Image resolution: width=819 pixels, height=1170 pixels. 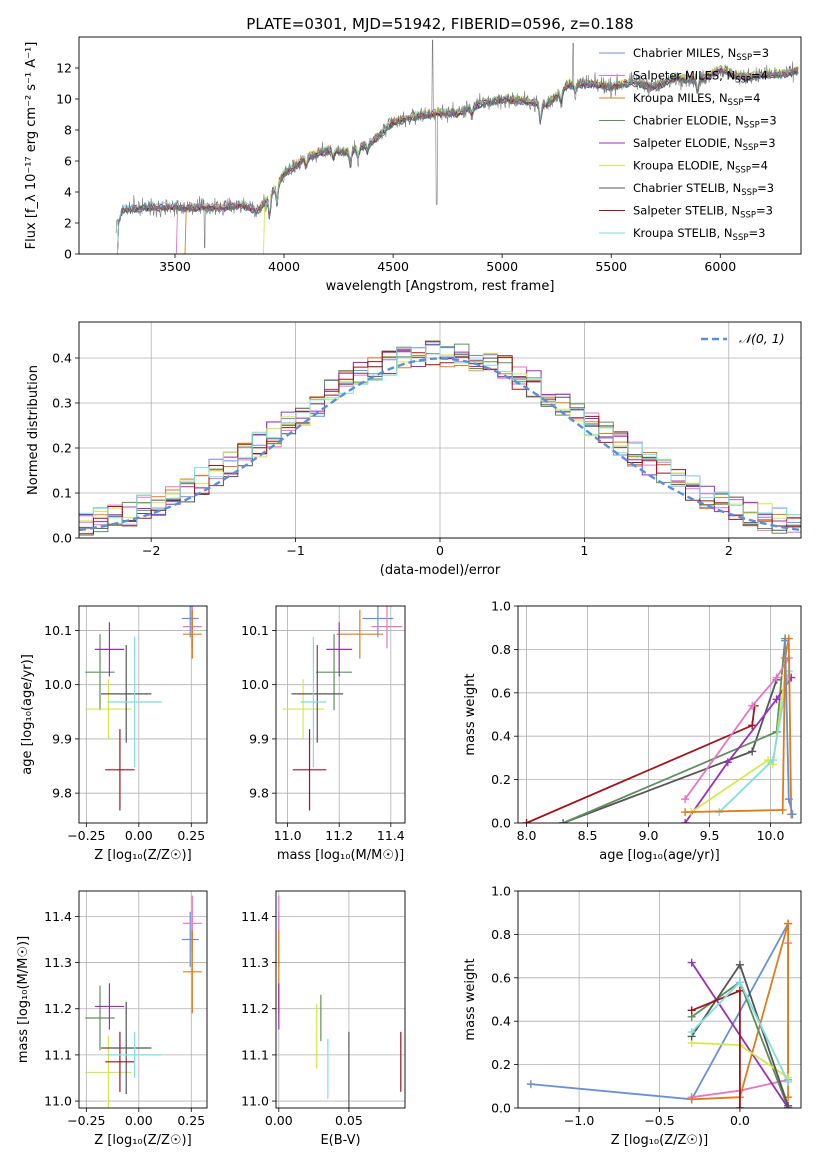 What do you see at coordinates (255, 1101) in the screenshot?
I see `y-tick-label: 11.0` at bounding box center [255, 1101].